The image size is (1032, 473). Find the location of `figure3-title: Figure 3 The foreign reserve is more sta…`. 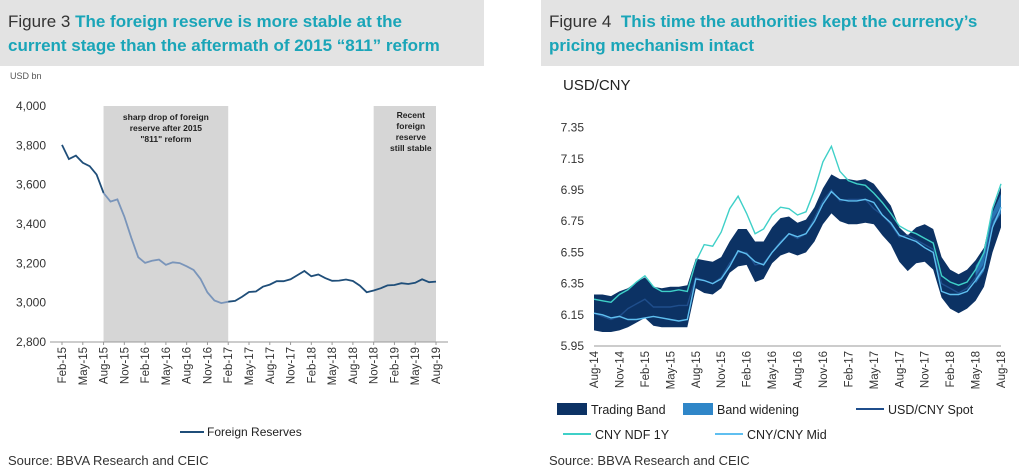

figure3-title: Figure 3 The foreign reserve is more sta… is located at coordinates (224, 34).